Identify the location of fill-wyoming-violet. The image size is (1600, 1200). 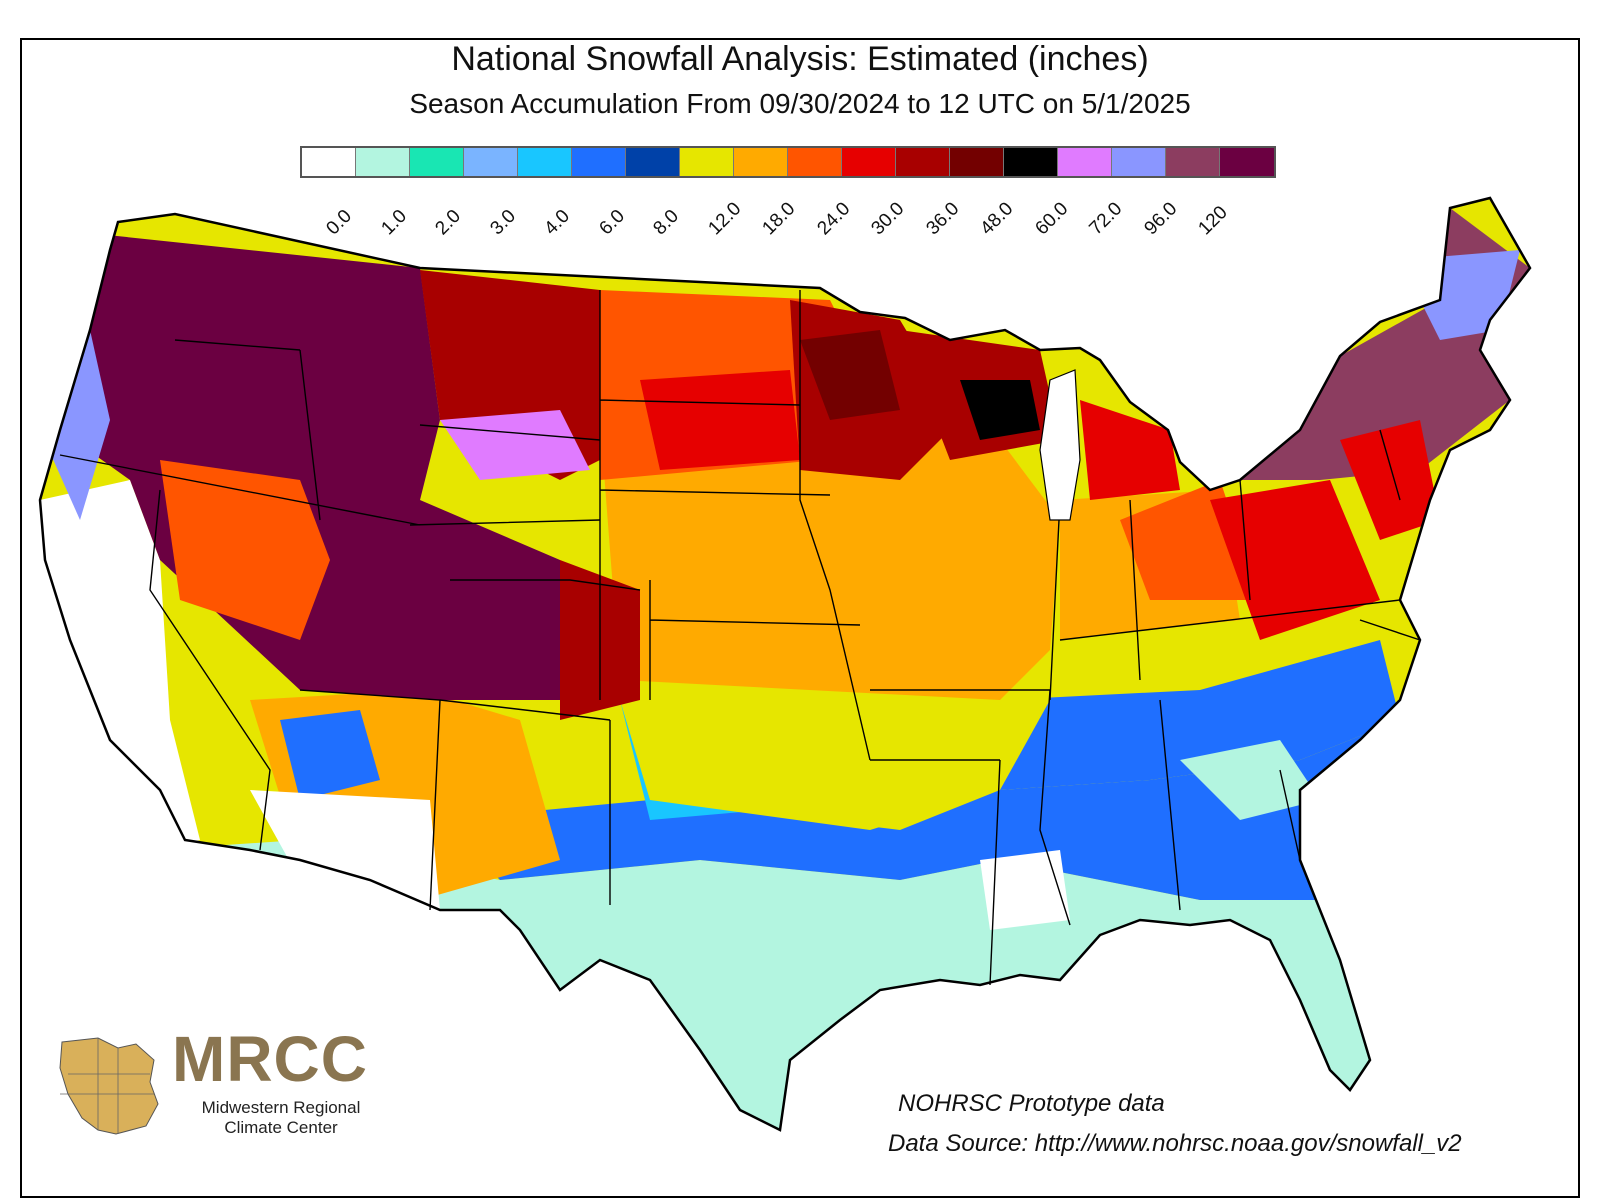
(515, 445).